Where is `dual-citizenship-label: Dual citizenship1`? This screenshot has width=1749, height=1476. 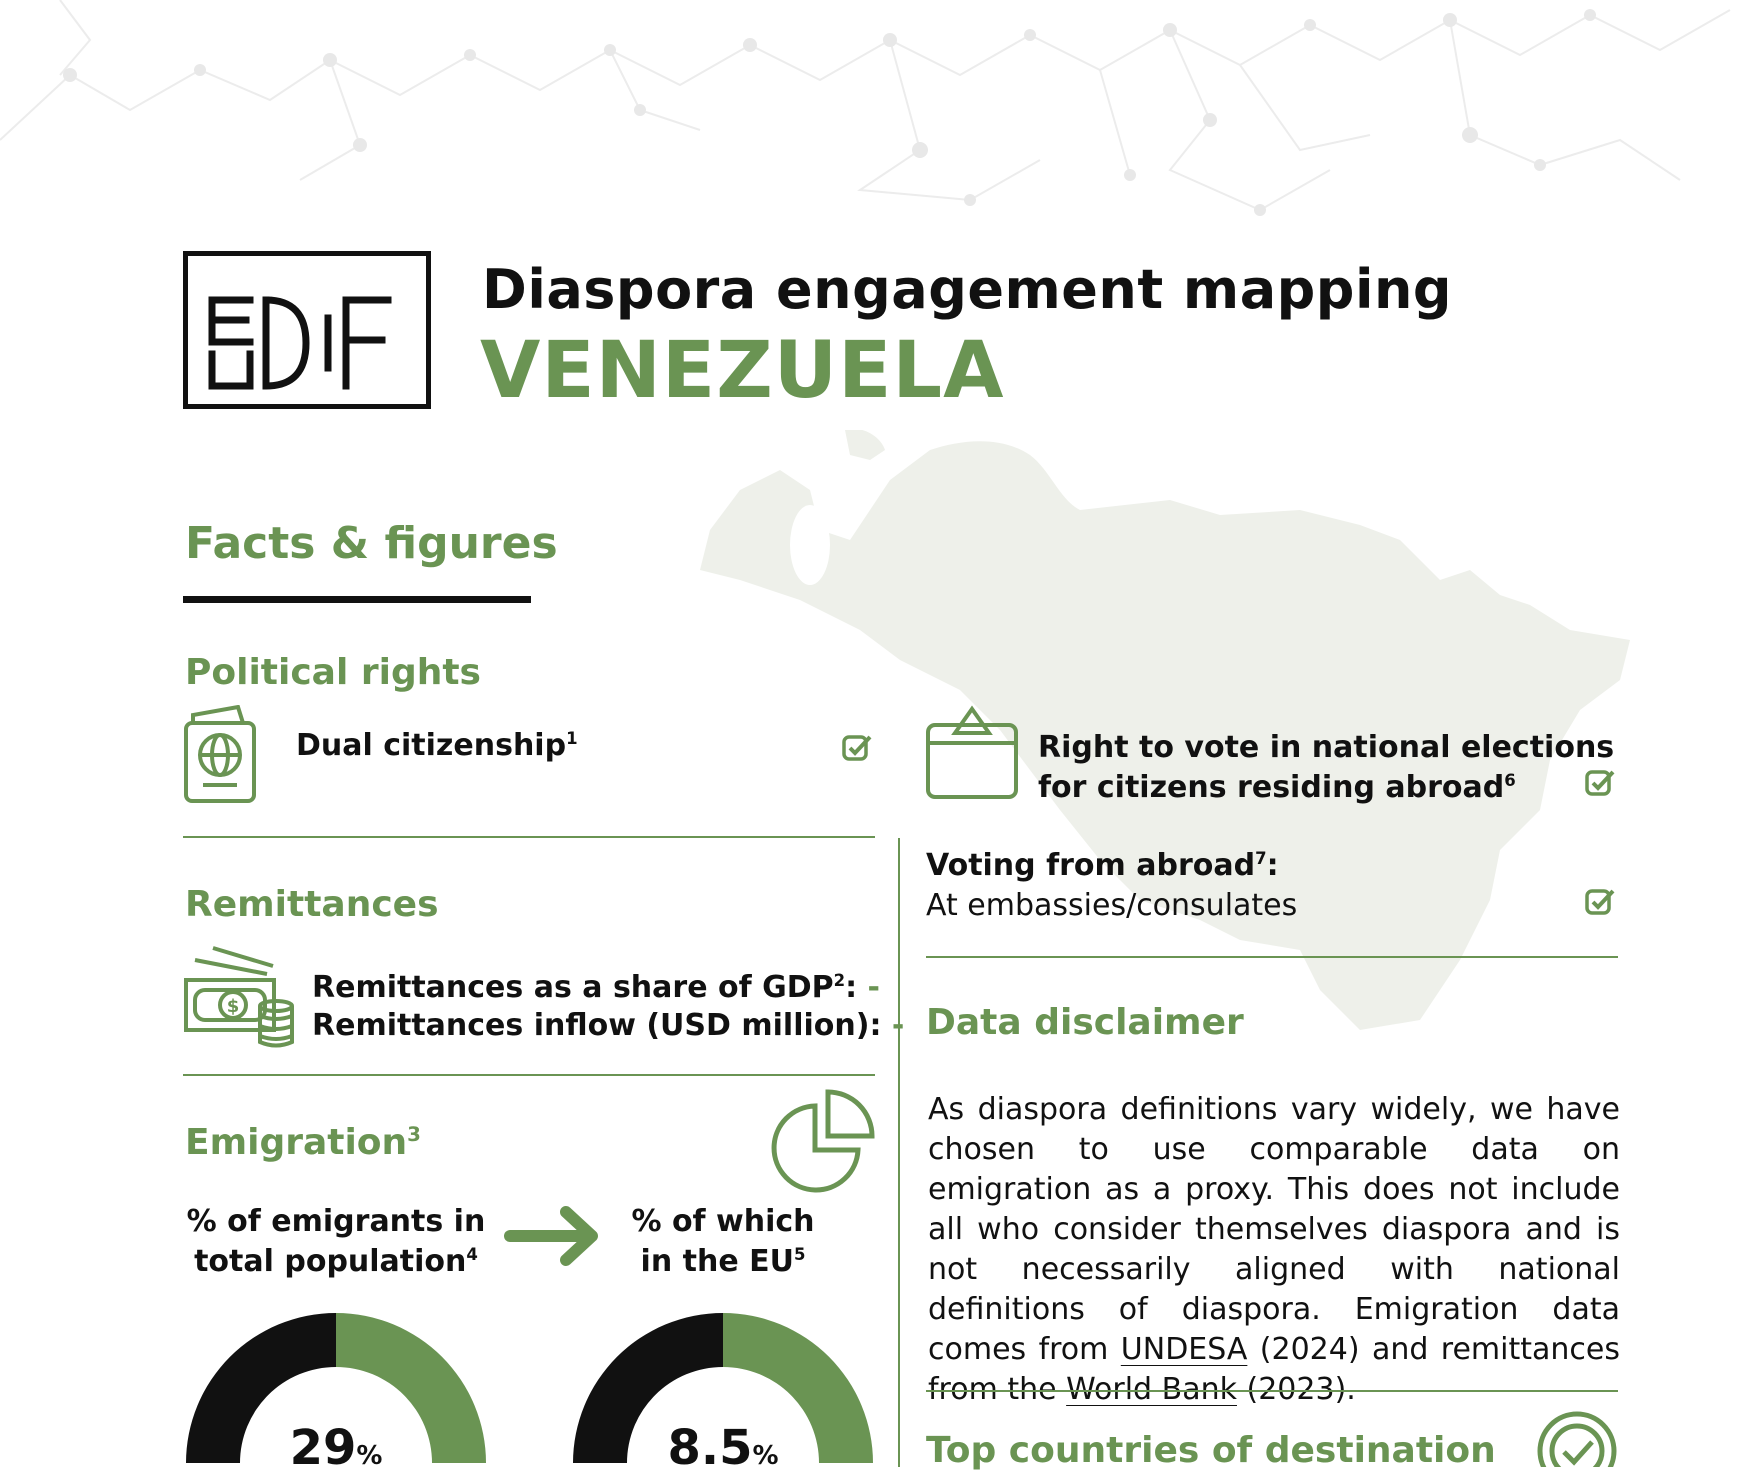 dual-citizenship-label: Dual citizenship1 is located at coordinates (437, 745).